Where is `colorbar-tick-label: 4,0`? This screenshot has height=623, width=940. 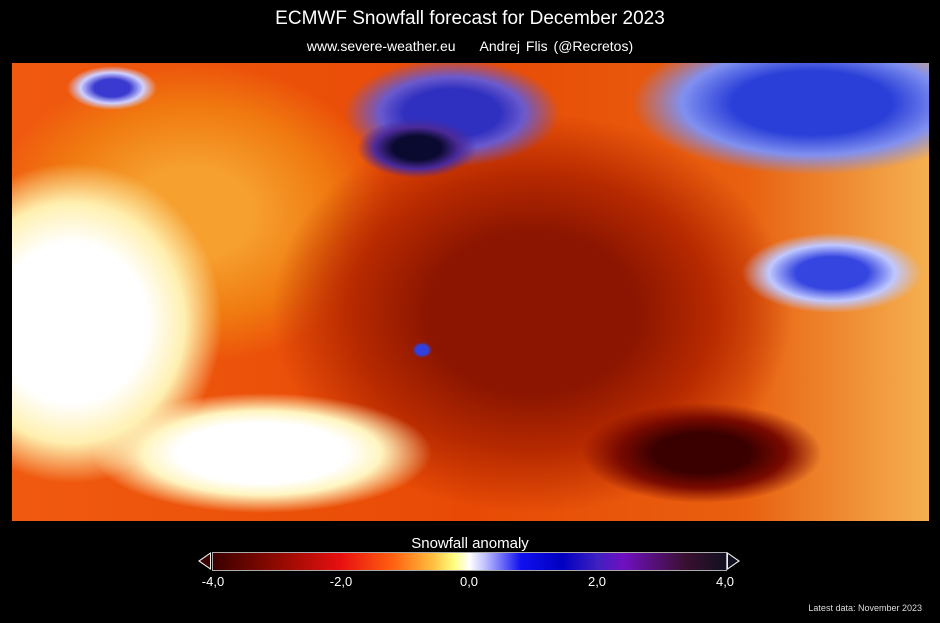 colorbar-tick-label: 4,0 is located at coordinates (725, 581).